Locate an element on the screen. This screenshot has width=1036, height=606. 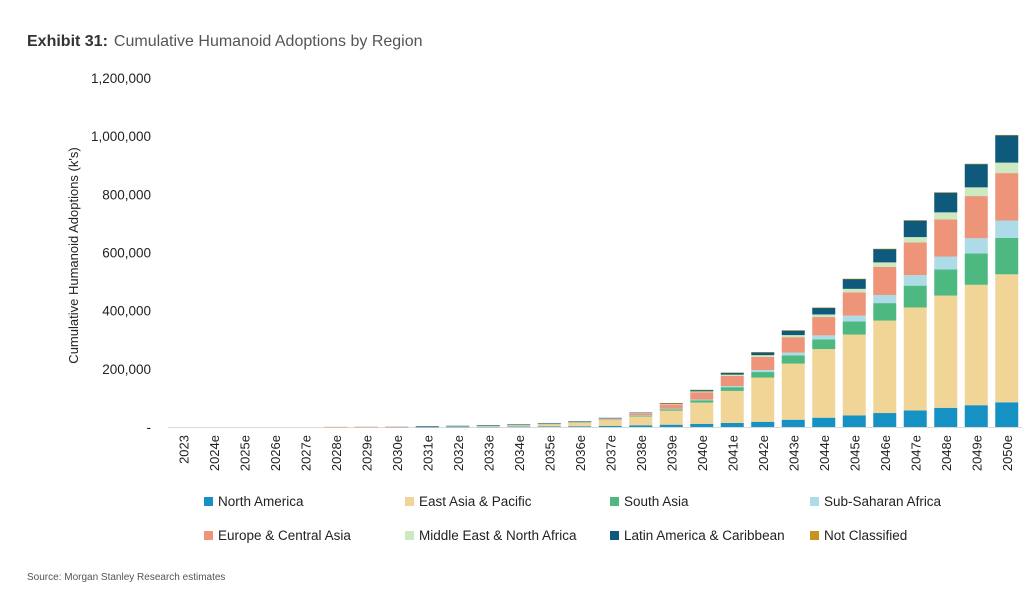
legend-item: Europe & Central Asia is located at coordinates (277, 535).